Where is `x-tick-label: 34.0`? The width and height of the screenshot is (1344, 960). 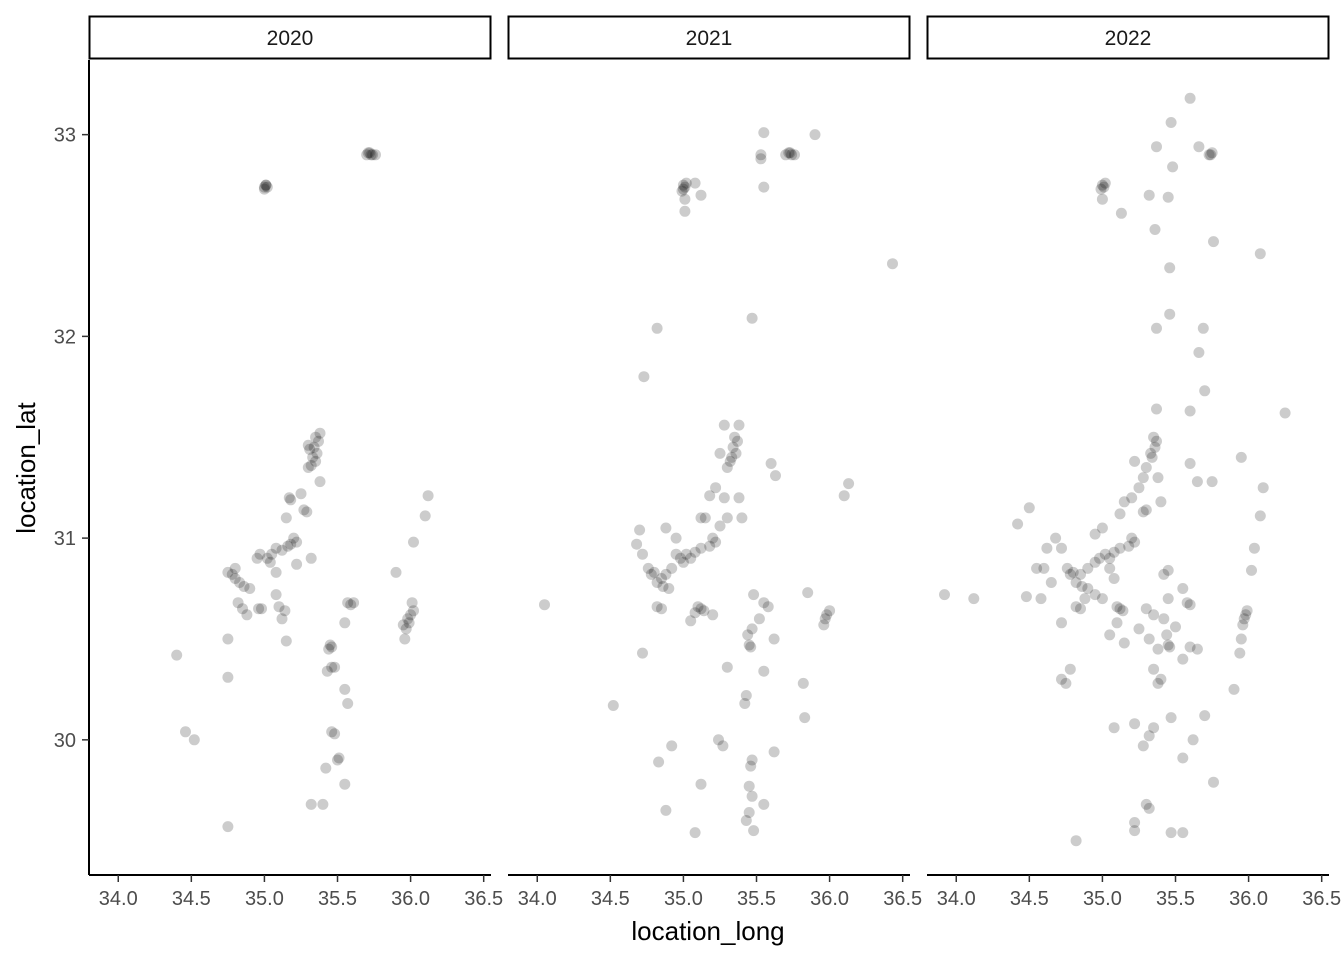 x-tick-label: 34.0 is located at coordinates (118, 899).